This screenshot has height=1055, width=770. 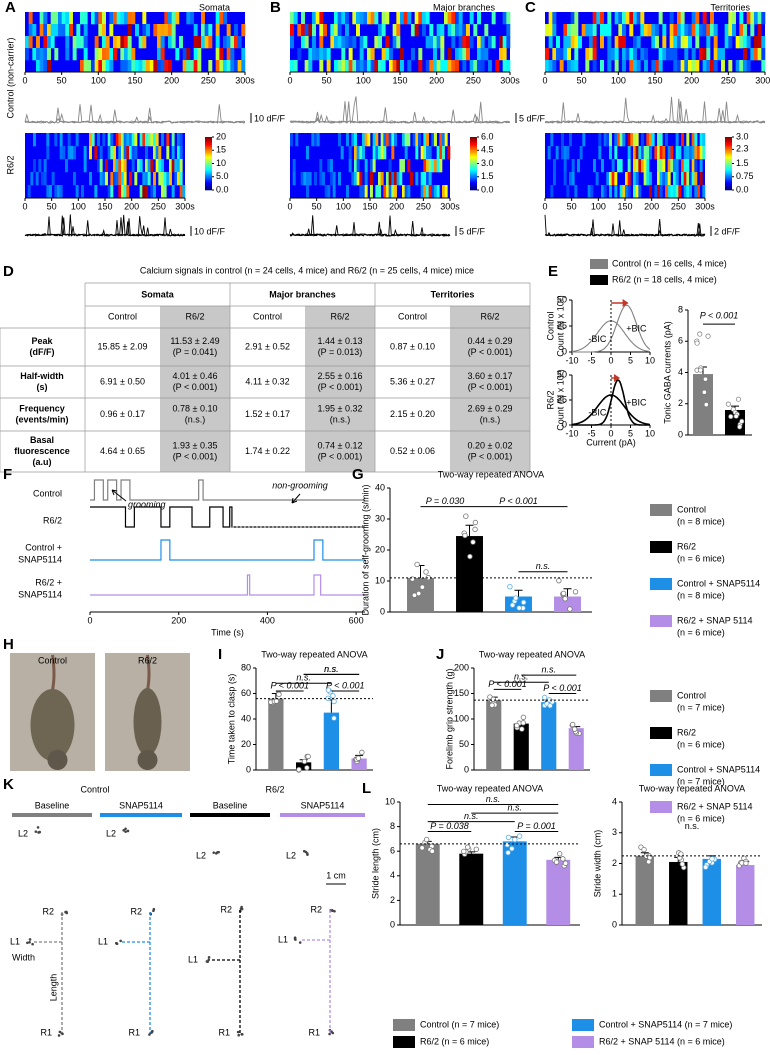 I want to click on paw-print, so click(x=329, y=1034).